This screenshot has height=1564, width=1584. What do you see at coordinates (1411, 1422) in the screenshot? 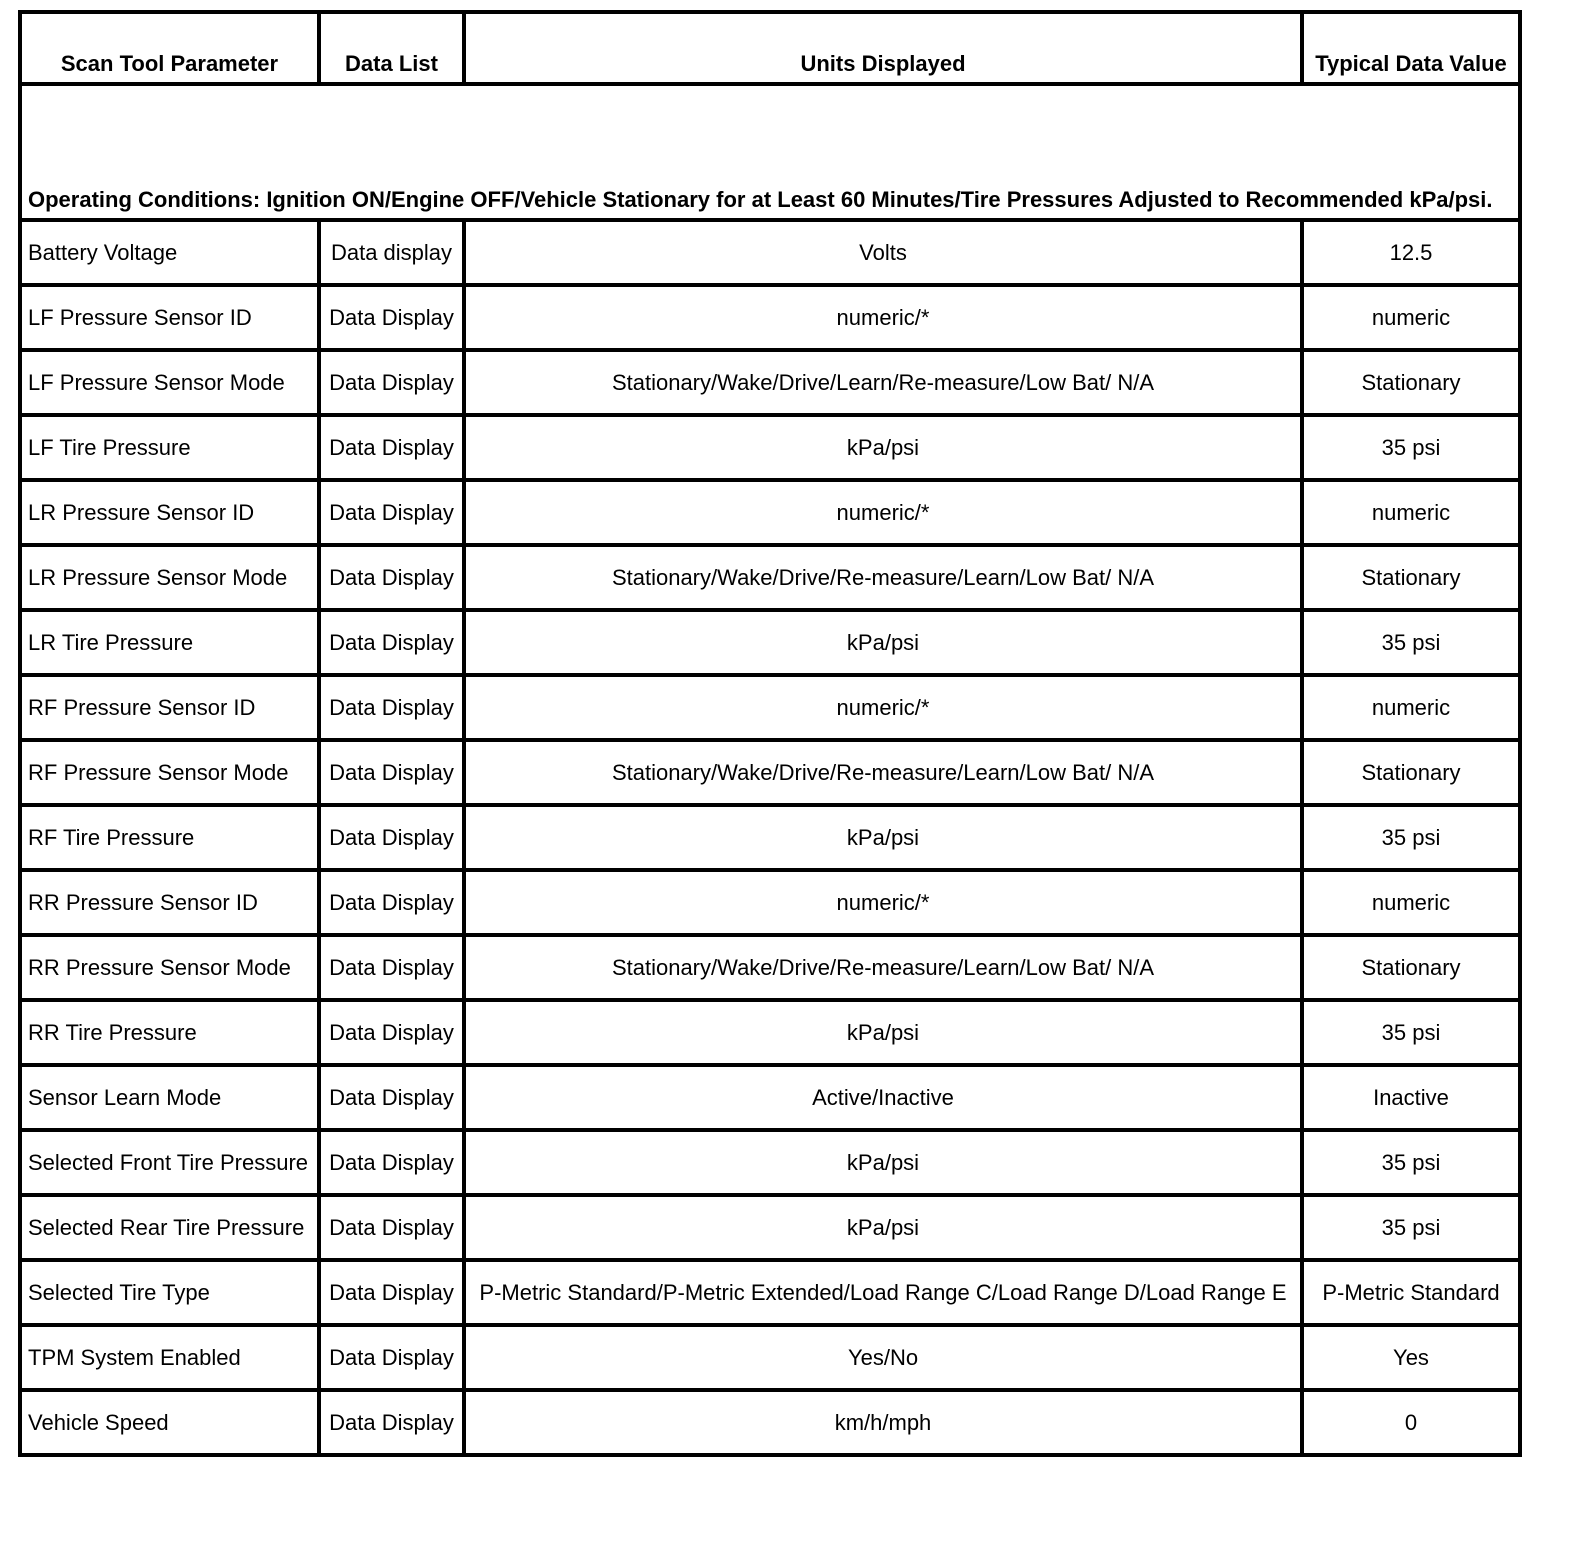
I see `typical-value-cell: 0` at bounding box center [1411, 1422].